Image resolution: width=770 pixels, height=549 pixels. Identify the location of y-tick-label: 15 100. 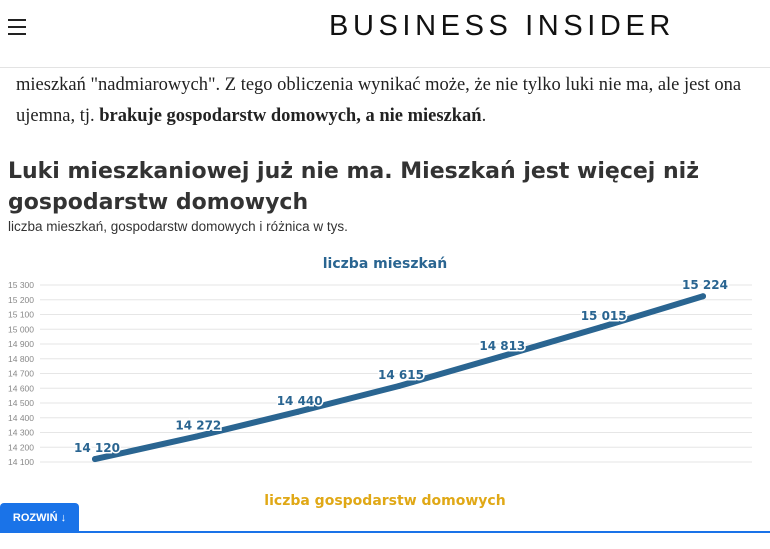
(21, 315).